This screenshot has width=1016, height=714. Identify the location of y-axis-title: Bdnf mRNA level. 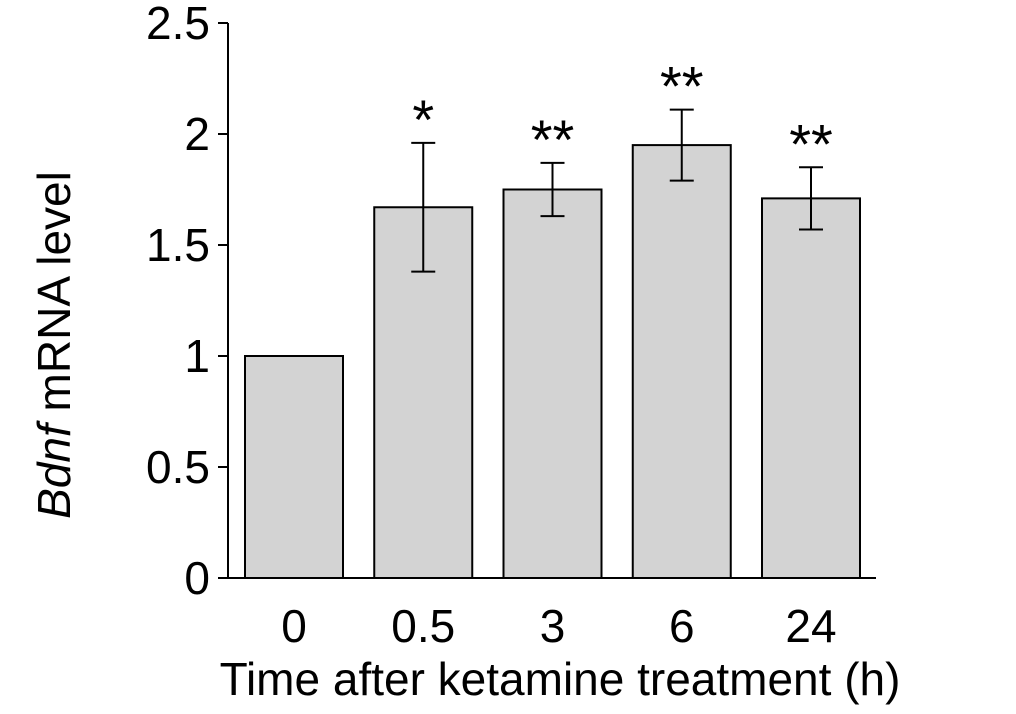
(54, 345).